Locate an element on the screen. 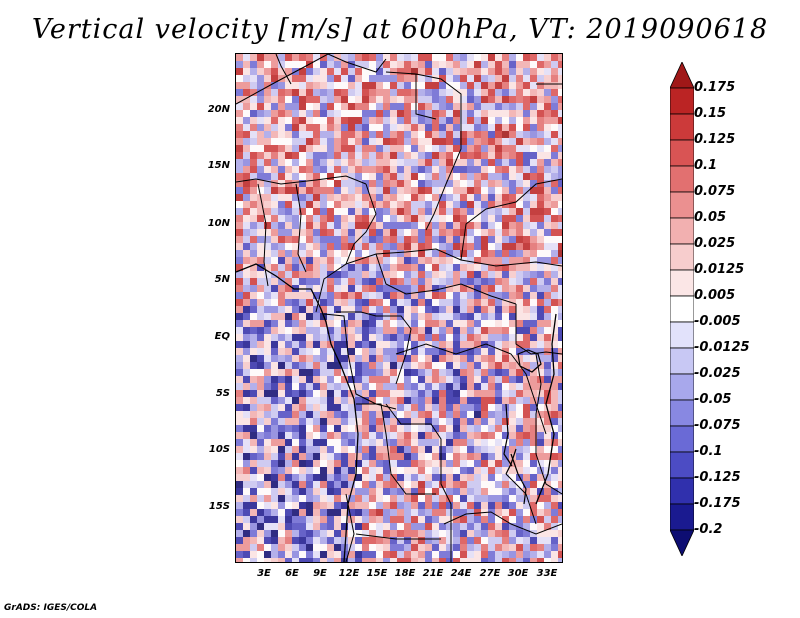 The image size is (800, 618). lon-label: 6E is located at coordinates (292, 573).